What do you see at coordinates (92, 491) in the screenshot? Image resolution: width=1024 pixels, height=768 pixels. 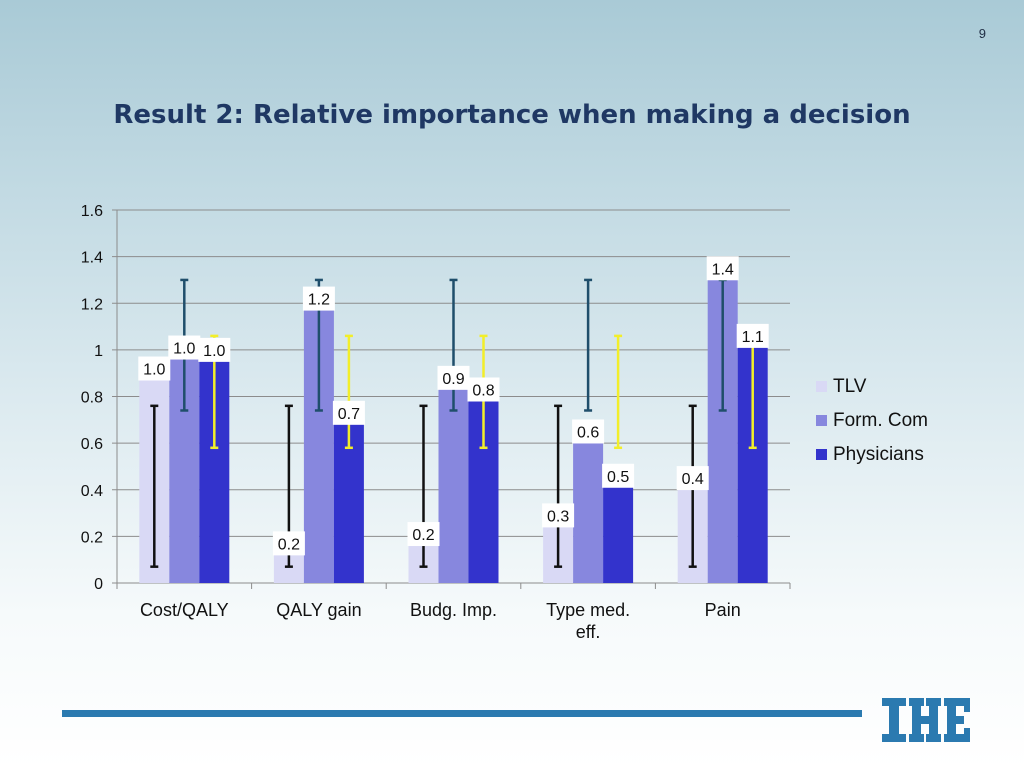 I see `y-tick-label: 0.4` at bounding box center [92, 491].